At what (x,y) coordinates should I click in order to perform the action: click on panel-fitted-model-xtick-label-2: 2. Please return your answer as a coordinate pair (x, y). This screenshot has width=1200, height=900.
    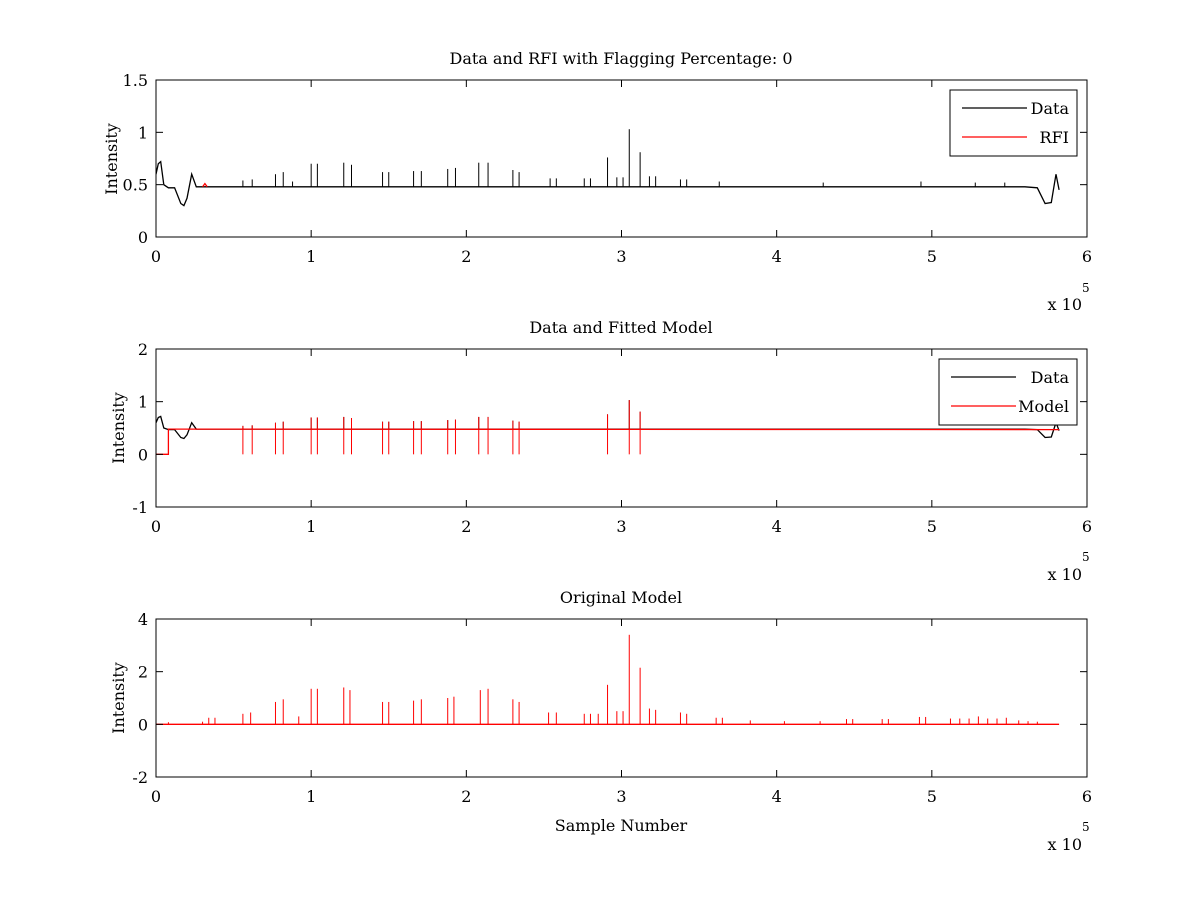
    Looking at the image, I should click on (466, 526).